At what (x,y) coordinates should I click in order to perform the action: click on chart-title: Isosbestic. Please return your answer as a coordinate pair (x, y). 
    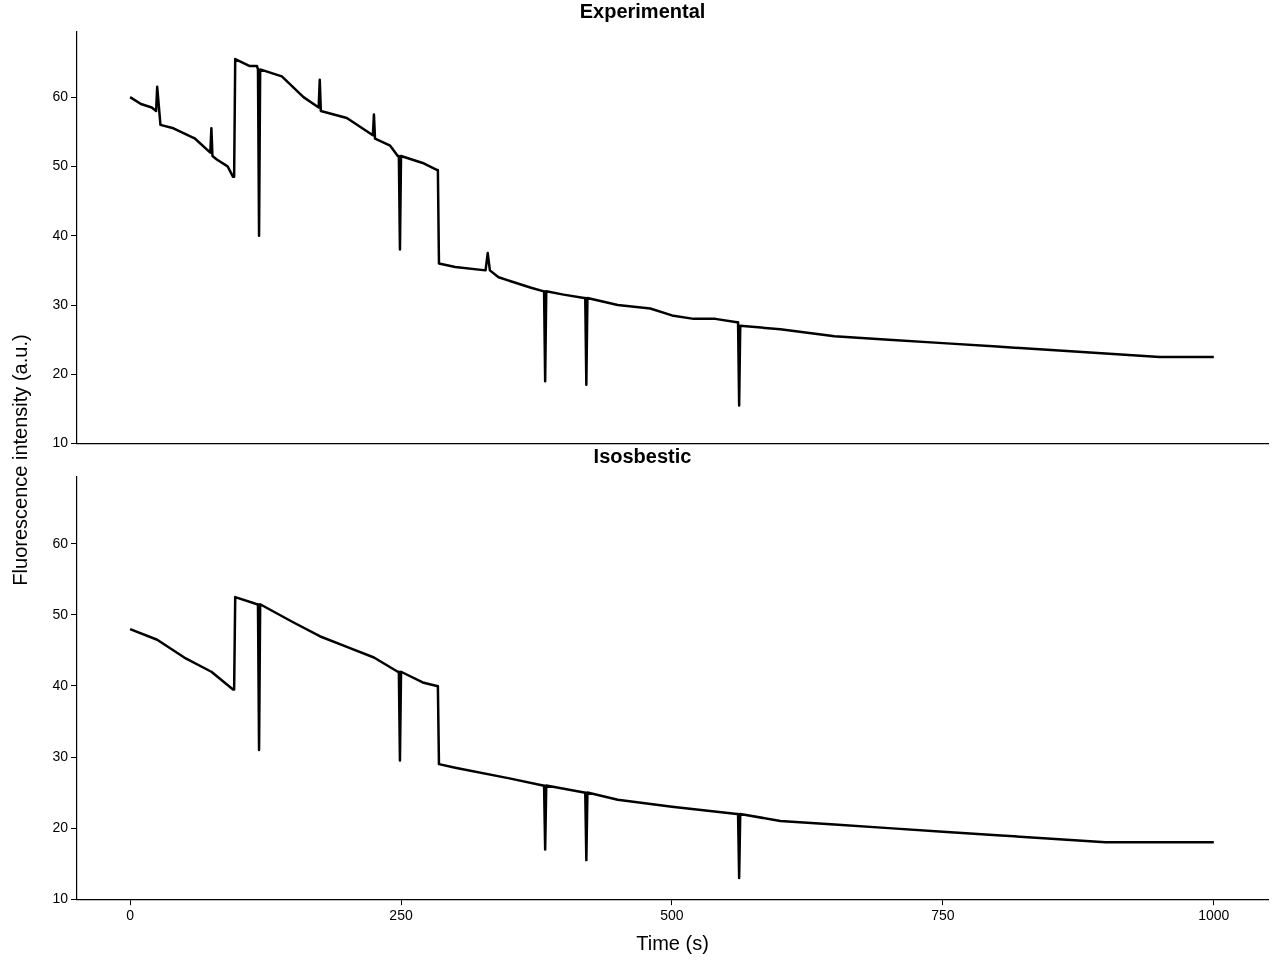
    Looking at the image, I should click on (642, 455).